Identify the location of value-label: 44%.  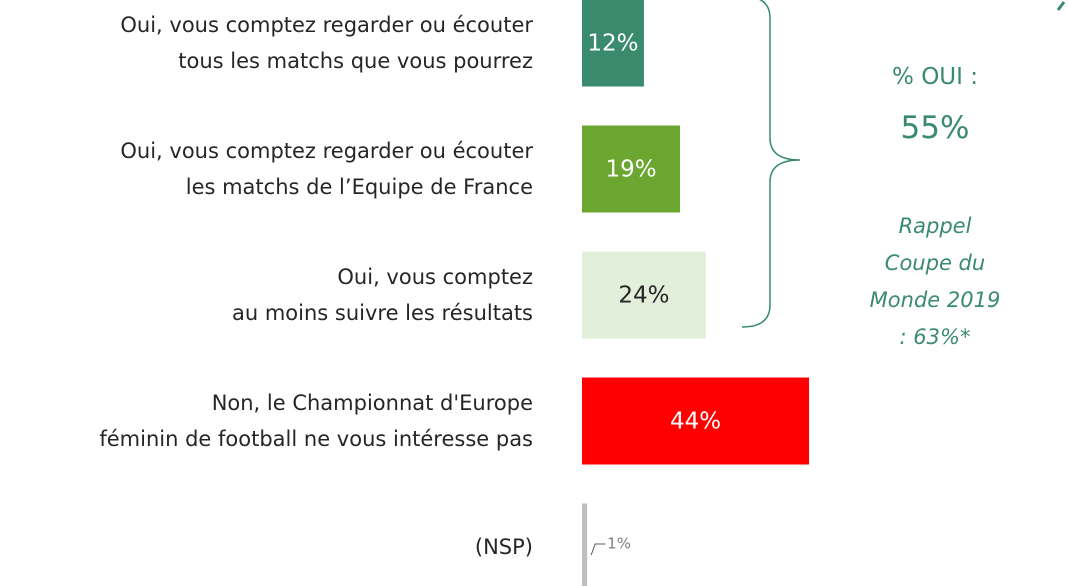
(695, 422).